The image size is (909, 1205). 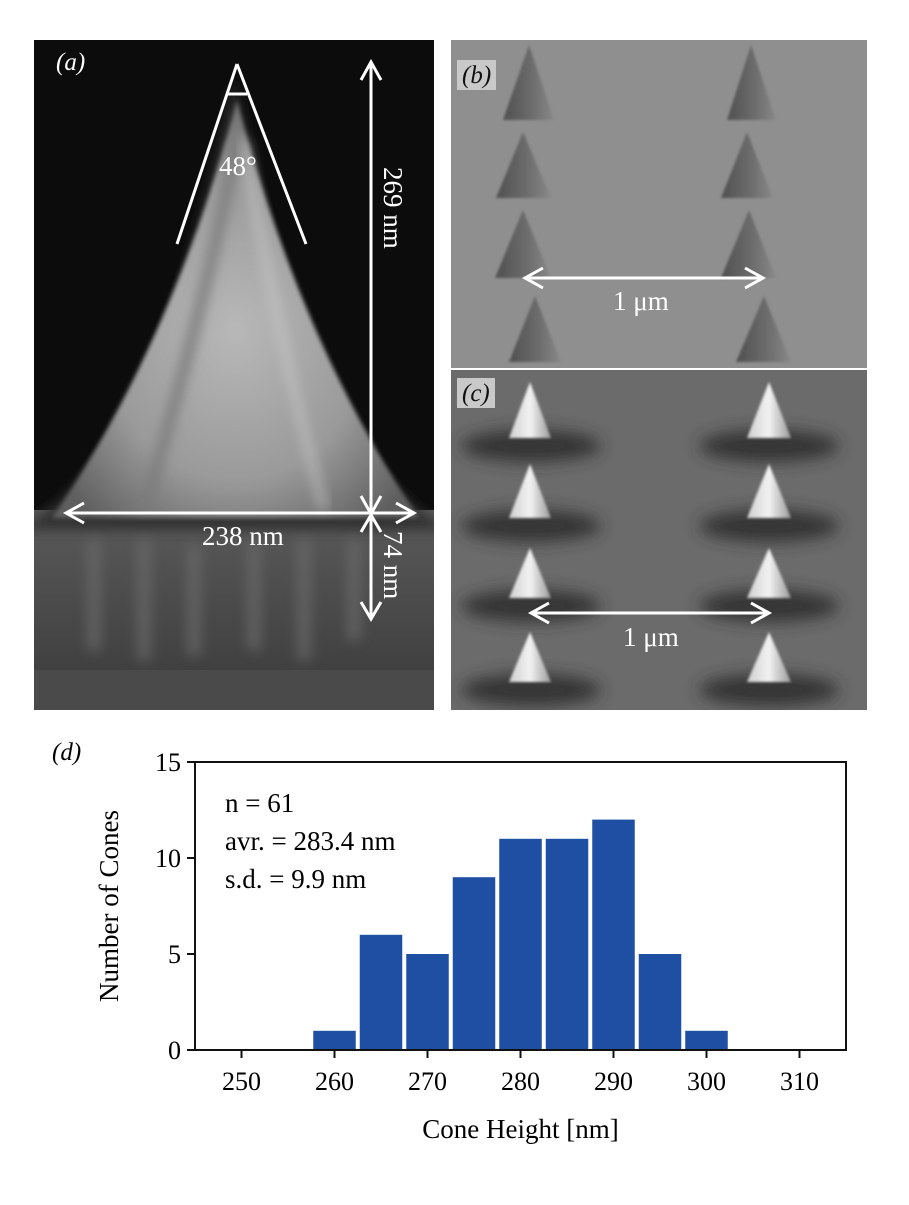 I want to click on panel-label-a: (a), so click(x=71, y=62).